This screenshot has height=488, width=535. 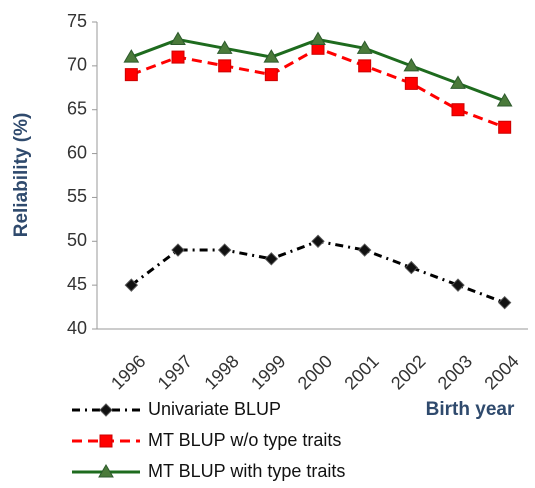 I want to click on y-tick-label: 40, so click(x=77, y=328).